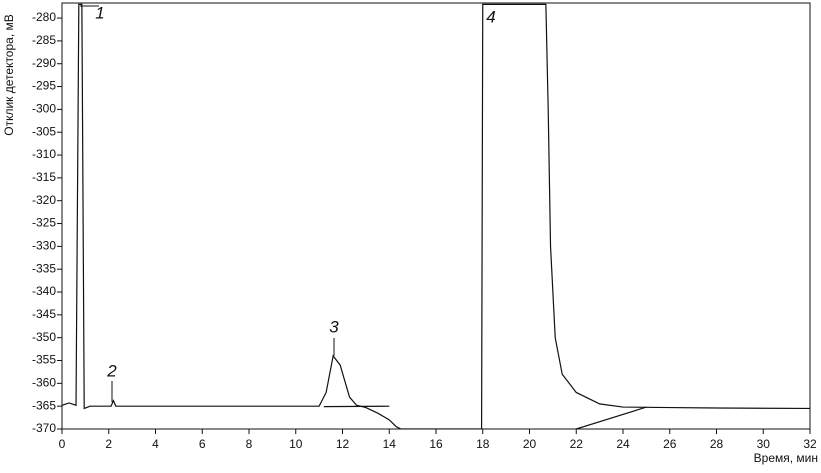  I want to click on y-tick-label: -300, so click(44, 109).